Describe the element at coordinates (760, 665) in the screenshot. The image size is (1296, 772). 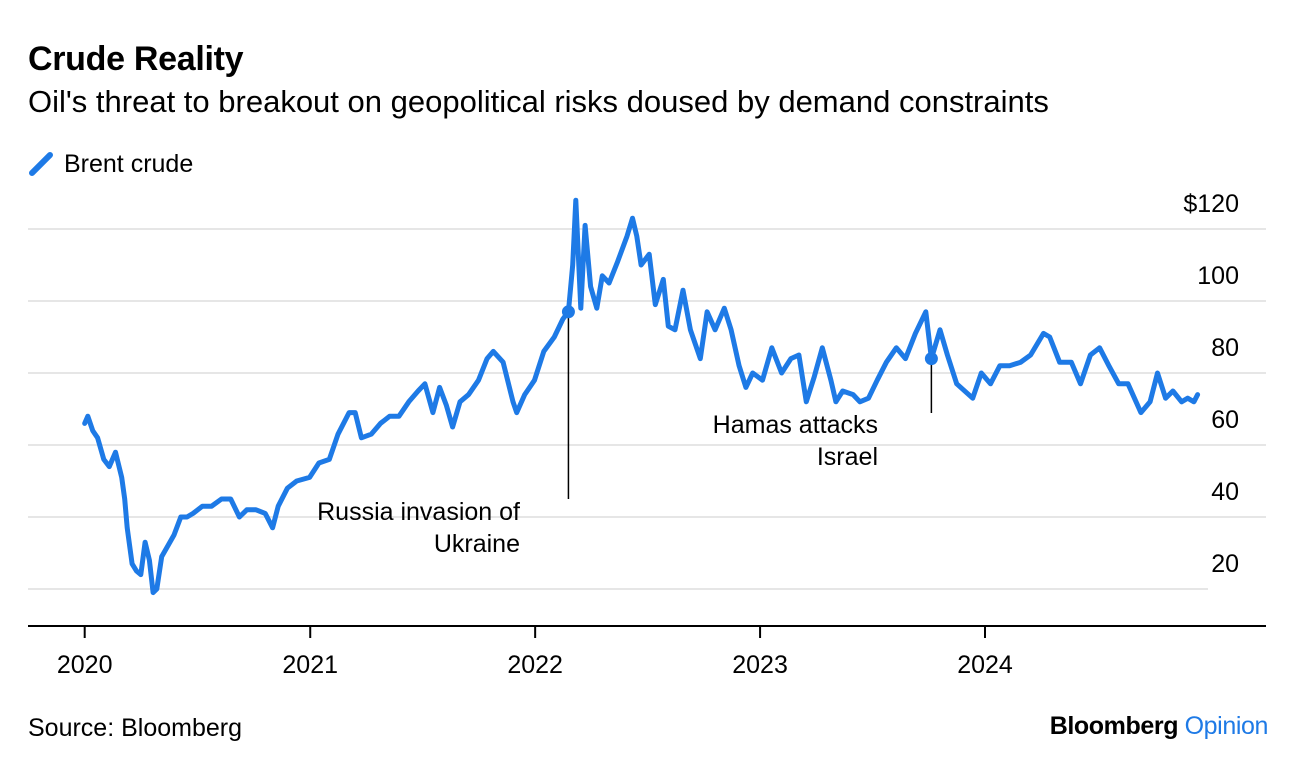
I see `x-tick-label-2023: 2023` at that location.